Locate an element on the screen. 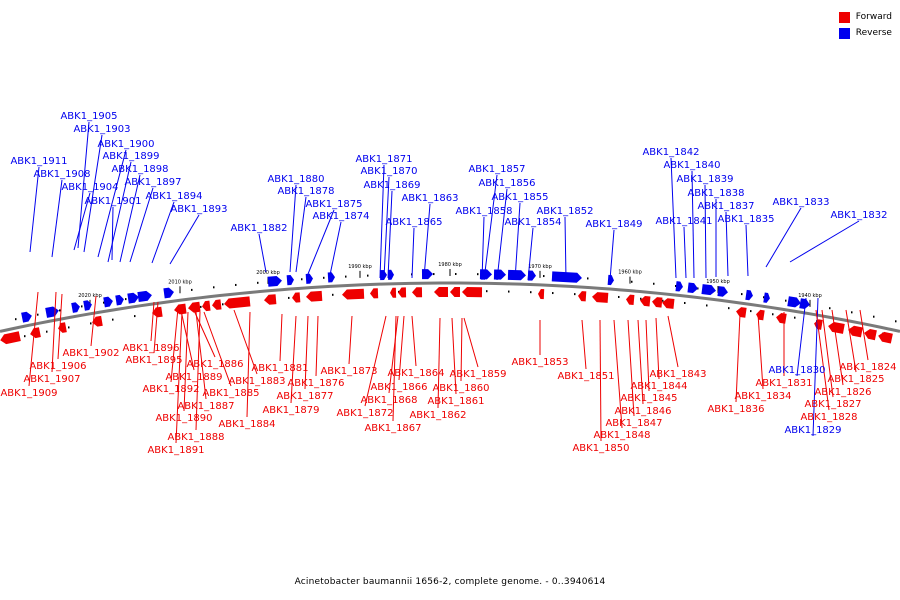 This screenshot has height=600, width=900. reverse-gene-label: ABK1_1903 is located at coordinates (101, 129).